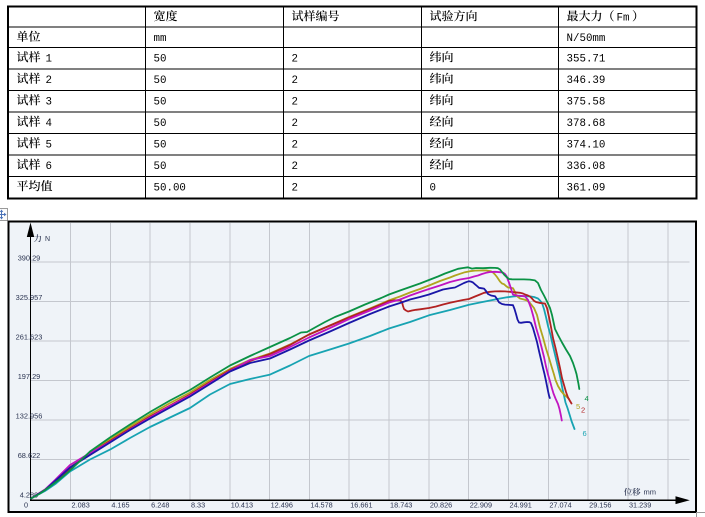  What do you see at coordinates (29, 376) in the screenshot?
I see `svg-text: 197.29` at bounding box center [29, 376].